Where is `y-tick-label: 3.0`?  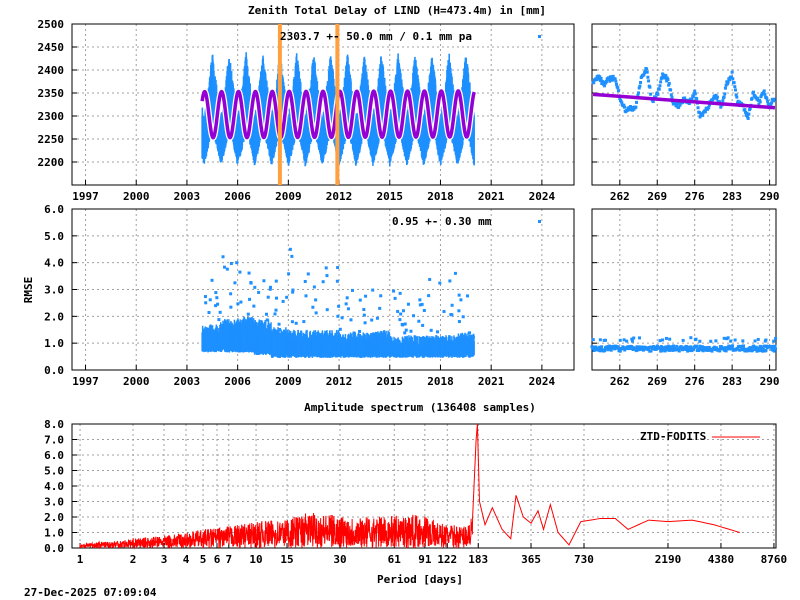
y-tick-label: 3.0 is located at coordinates (54, 290).